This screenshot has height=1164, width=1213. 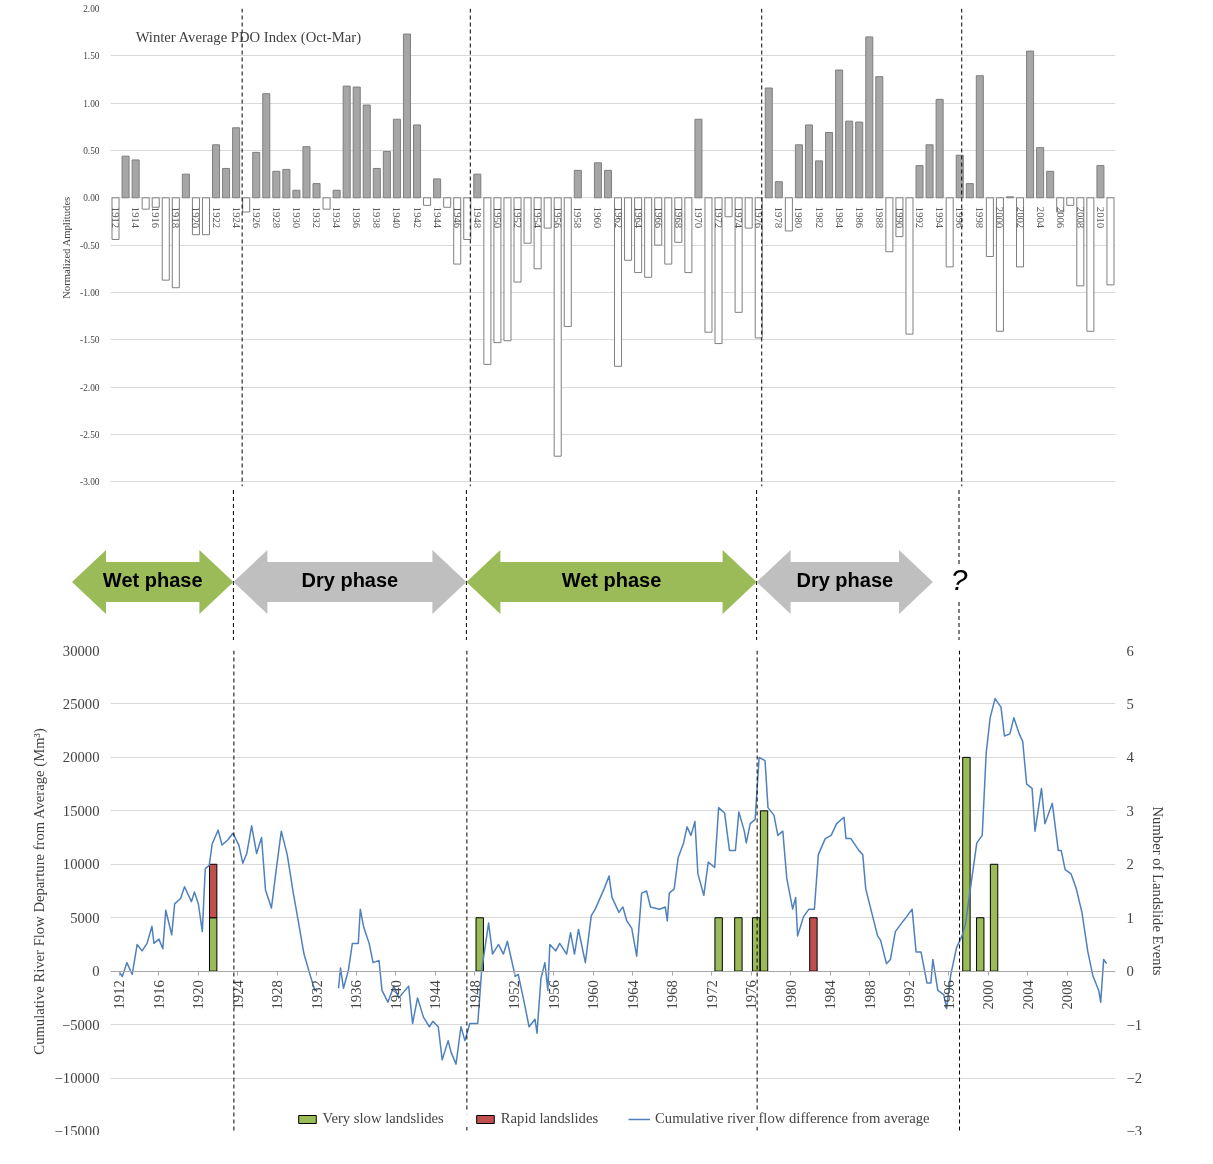 I want to click on y-tick-label: -1.00, so click(x=90, y=292).